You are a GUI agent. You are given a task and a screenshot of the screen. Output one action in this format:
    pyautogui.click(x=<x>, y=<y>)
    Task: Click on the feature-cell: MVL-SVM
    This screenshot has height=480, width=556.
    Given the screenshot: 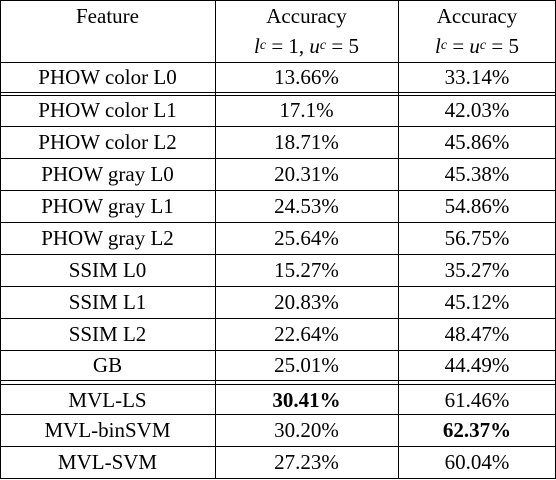 What is the action you would take?
    pyautogui.click(x=107, y=461)
    